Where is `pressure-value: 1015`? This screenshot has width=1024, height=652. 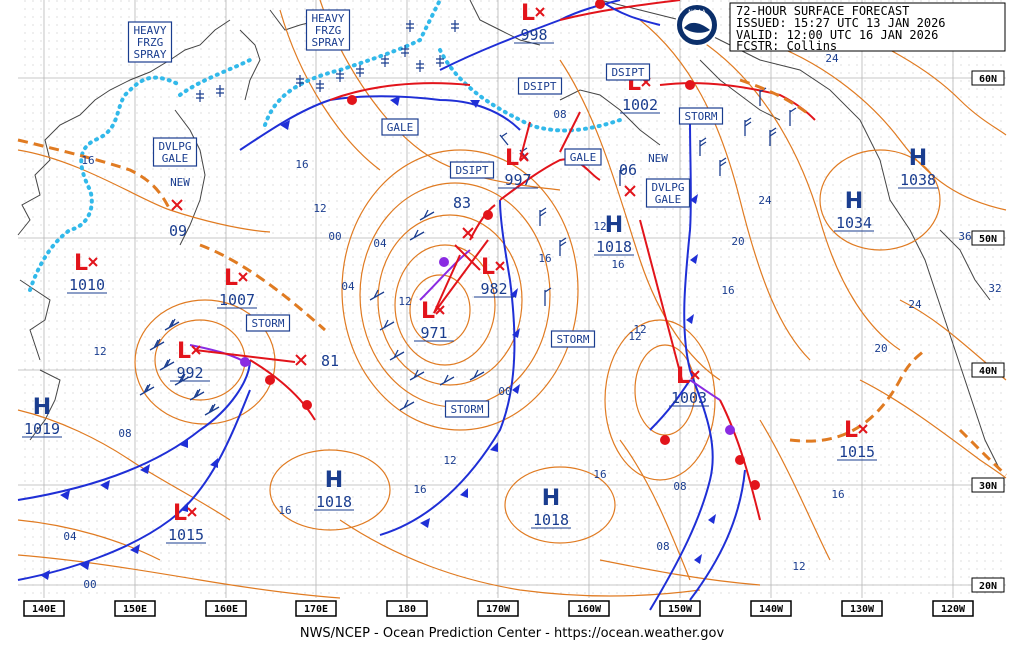 pressure-value: 1015 is located at coordinates (857, 452).